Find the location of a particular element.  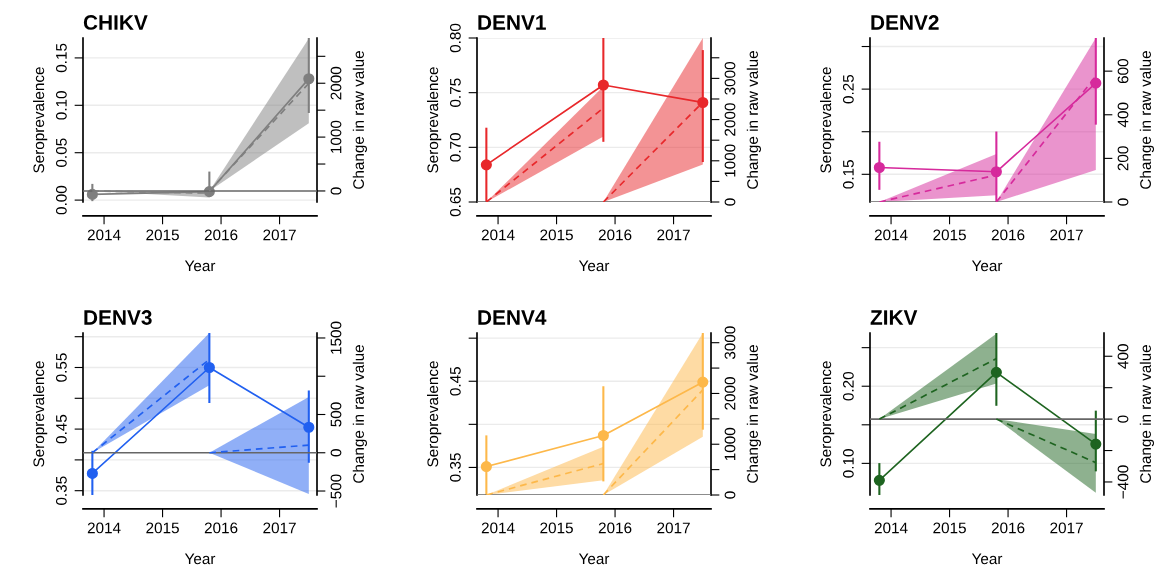

chart-title: DENV2 is located at coordinates (905, 22).